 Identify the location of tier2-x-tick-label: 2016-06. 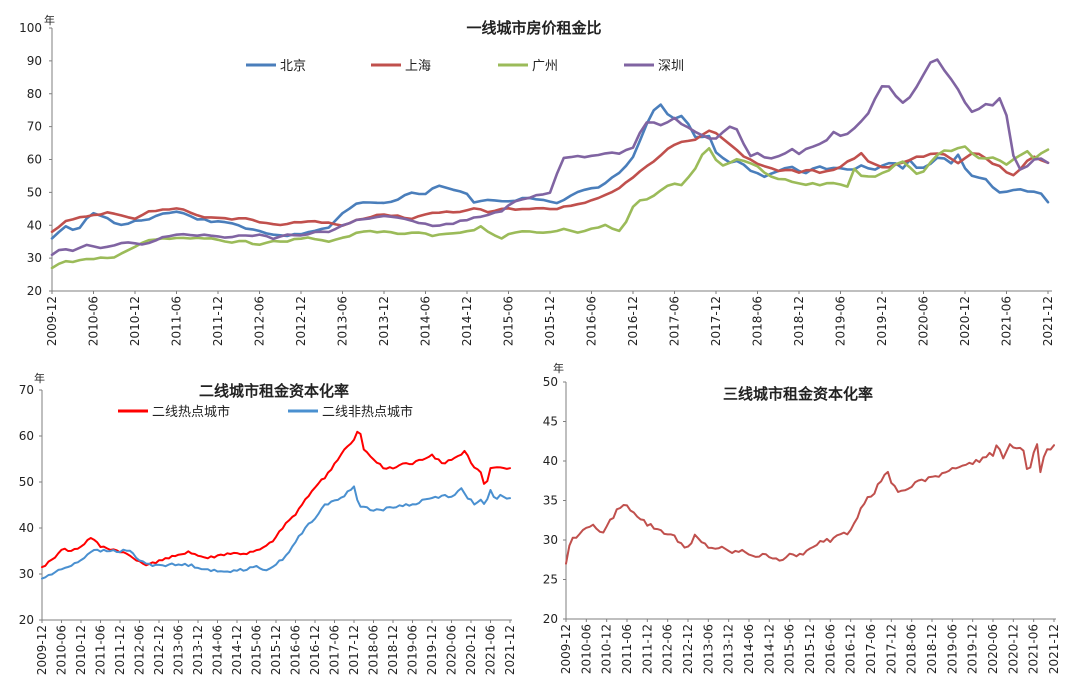
(296, 650).